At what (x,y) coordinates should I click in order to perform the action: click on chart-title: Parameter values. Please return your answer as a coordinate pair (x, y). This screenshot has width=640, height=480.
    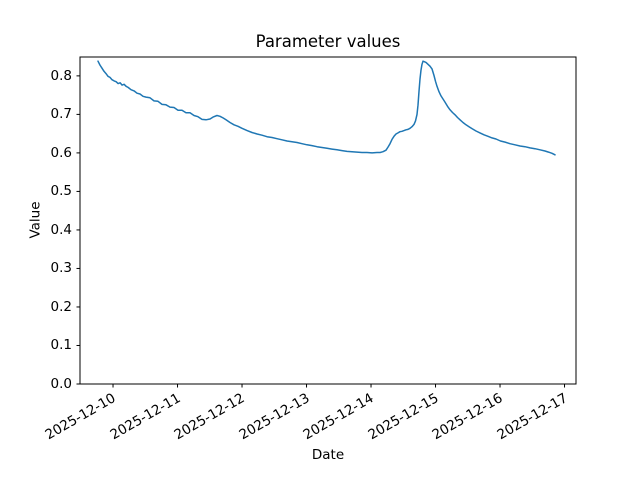
    Looking at the image, I should click on (328, 41).